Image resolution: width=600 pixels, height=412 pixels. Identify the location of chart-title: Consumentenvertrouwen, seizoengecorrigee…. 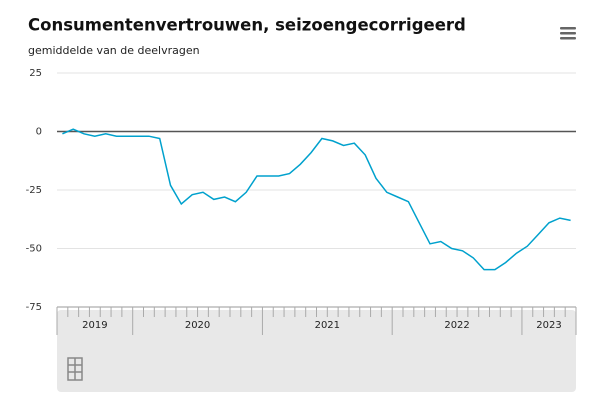
(247, 25).